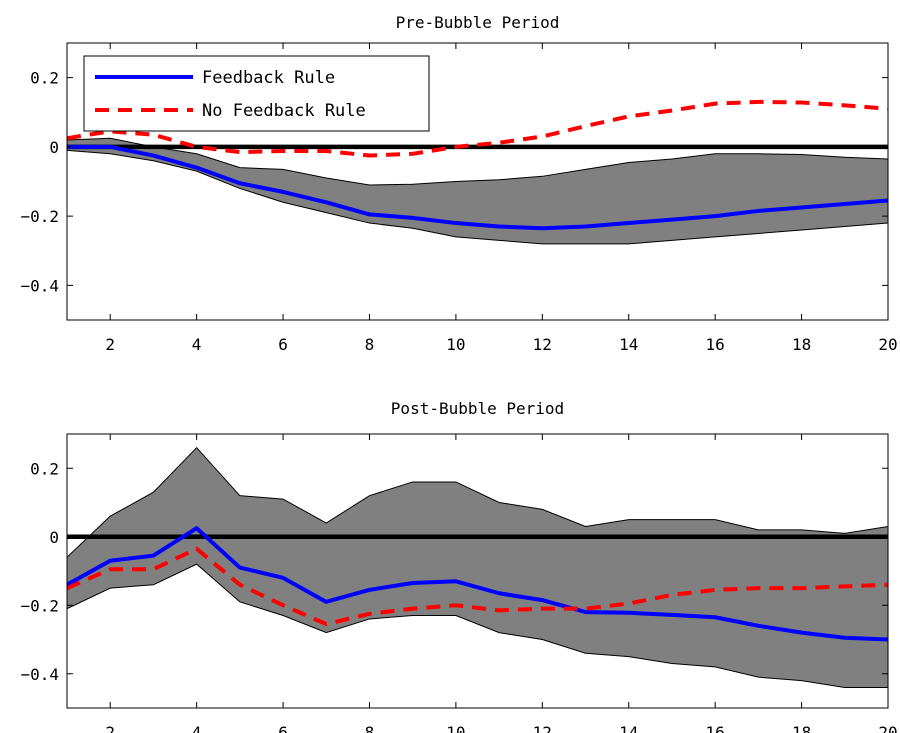  What do you see at coordinates (268, 78) in the screenshot?
I see `legend-label-feedback-rule: Feedback Rule` at bounding box center [268, 78].